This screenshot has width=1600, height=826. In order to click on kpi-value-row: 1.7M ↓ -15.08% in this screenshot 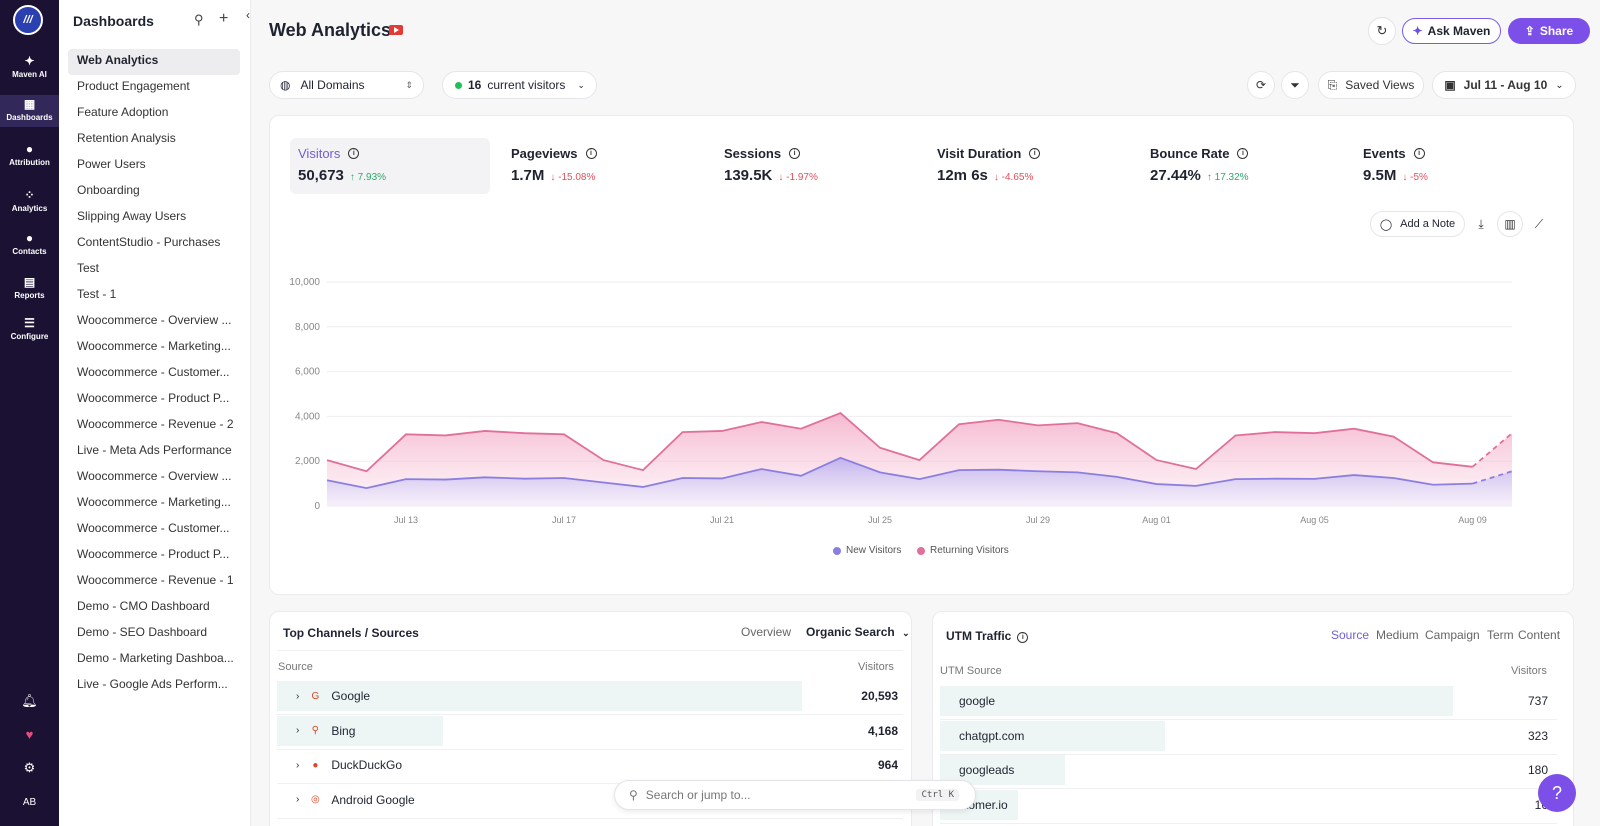, I will do `click(603, 175)`.